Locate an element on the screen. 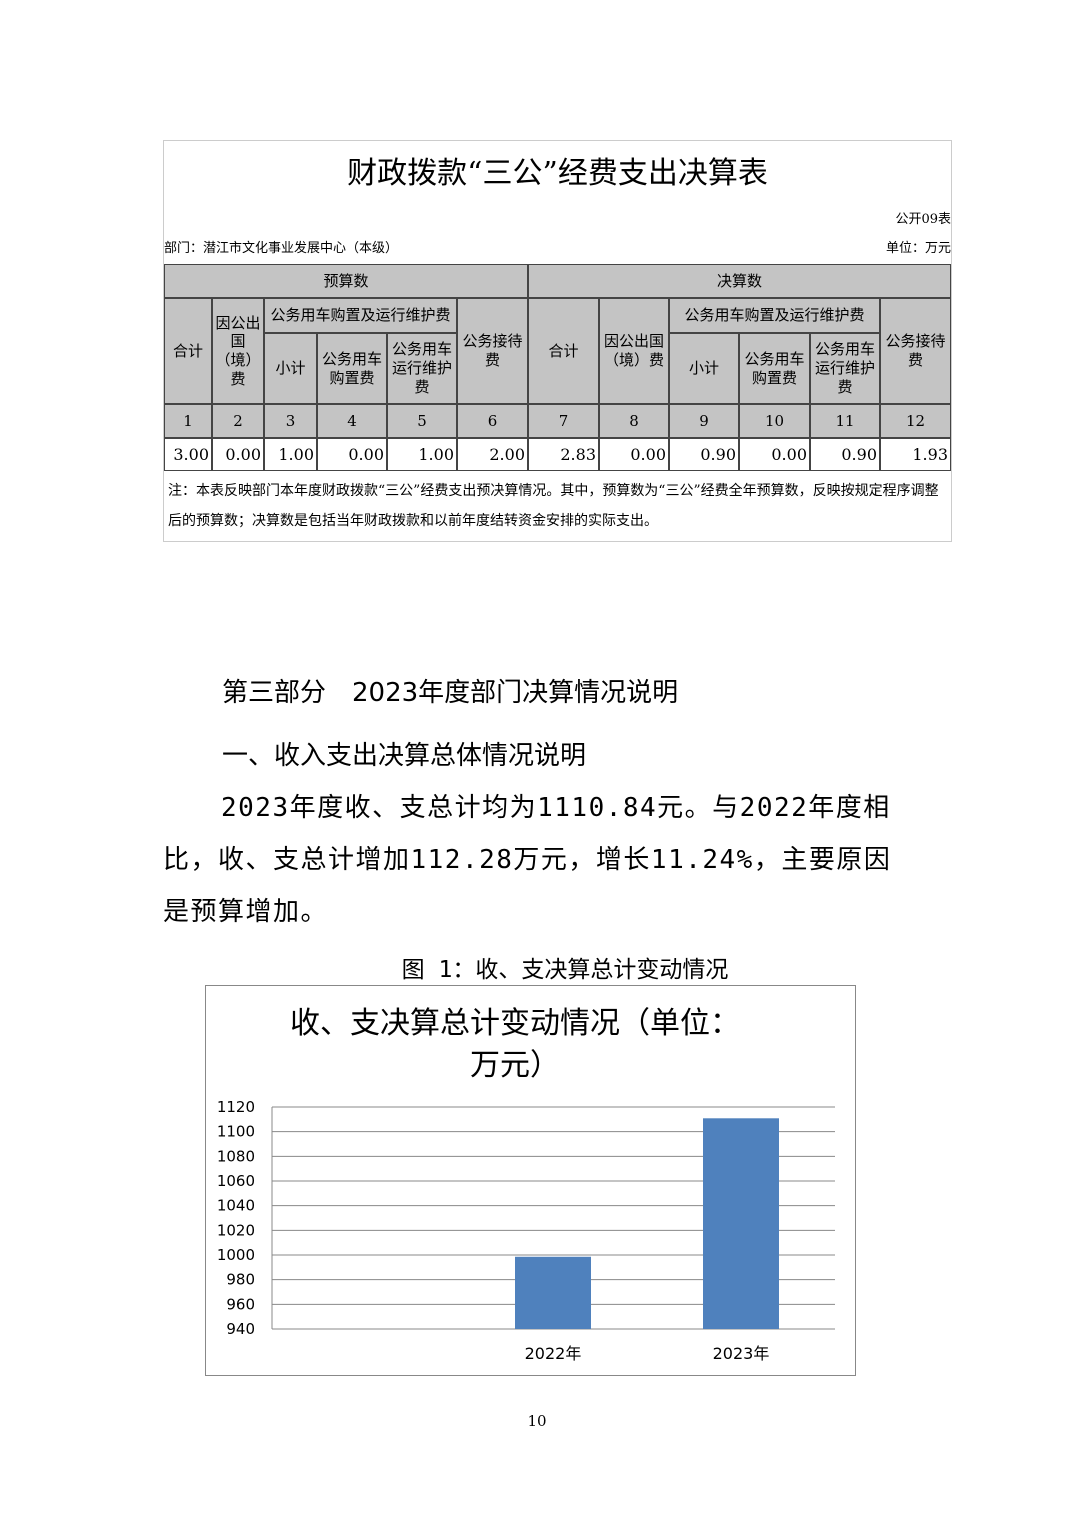  final-purchase-header: 公务用车购置费 is located at coordinates (774, 368).